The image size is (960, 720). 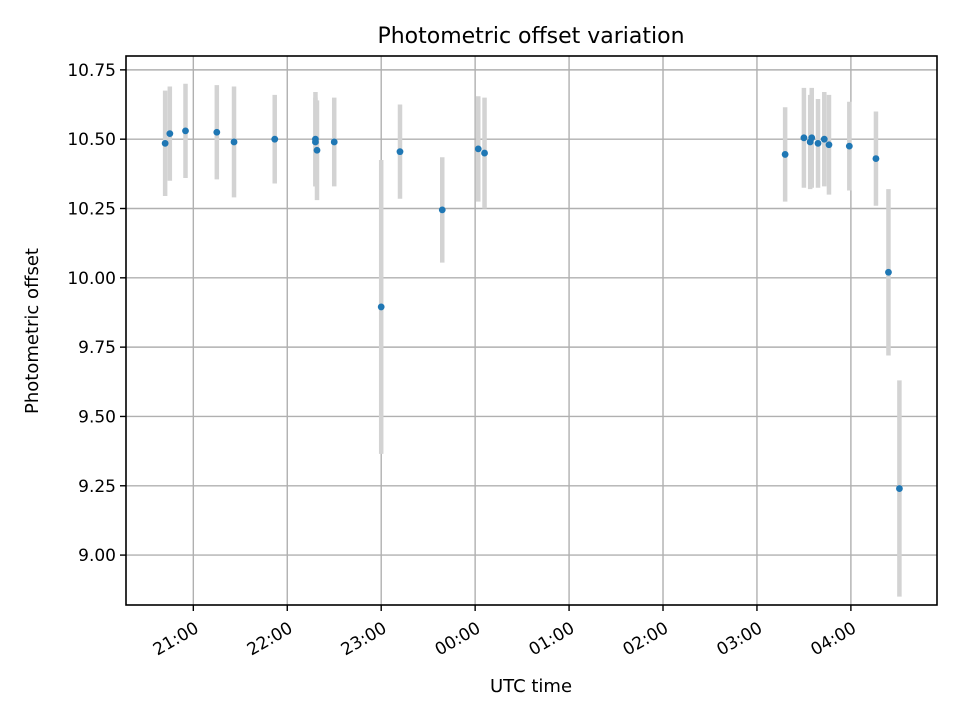 I want to click on x-tick-label: 02:00, so click(x=646, y=639).